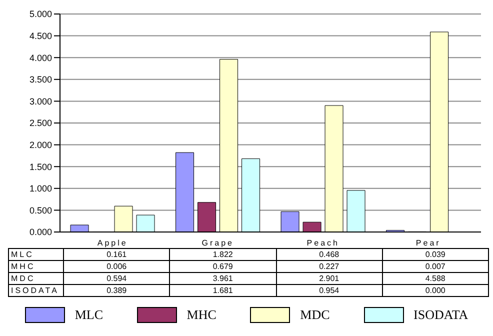 This screenshot has height=336, width=493. I want to click on text: MDC, so click(23, 278).